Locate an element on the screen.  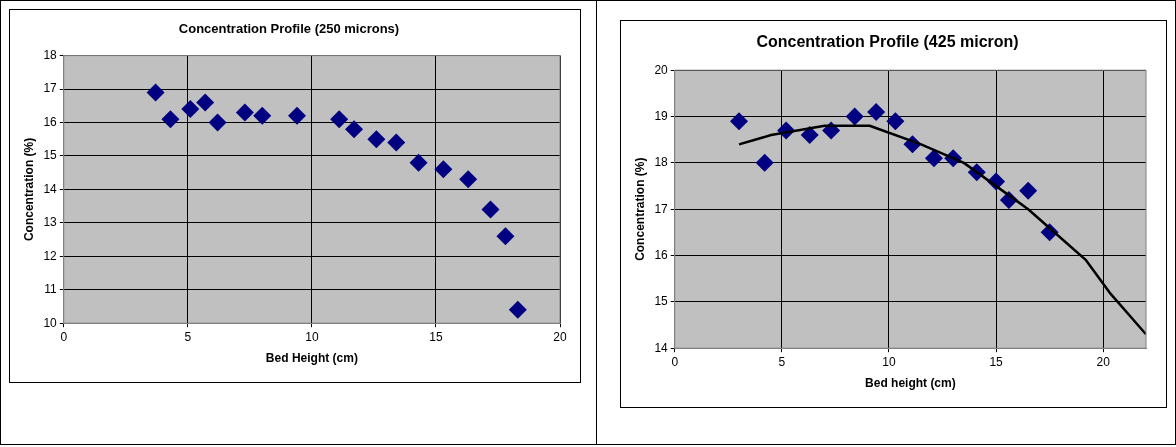
y-tick-label: 19 is located at coordinates (661, 115).